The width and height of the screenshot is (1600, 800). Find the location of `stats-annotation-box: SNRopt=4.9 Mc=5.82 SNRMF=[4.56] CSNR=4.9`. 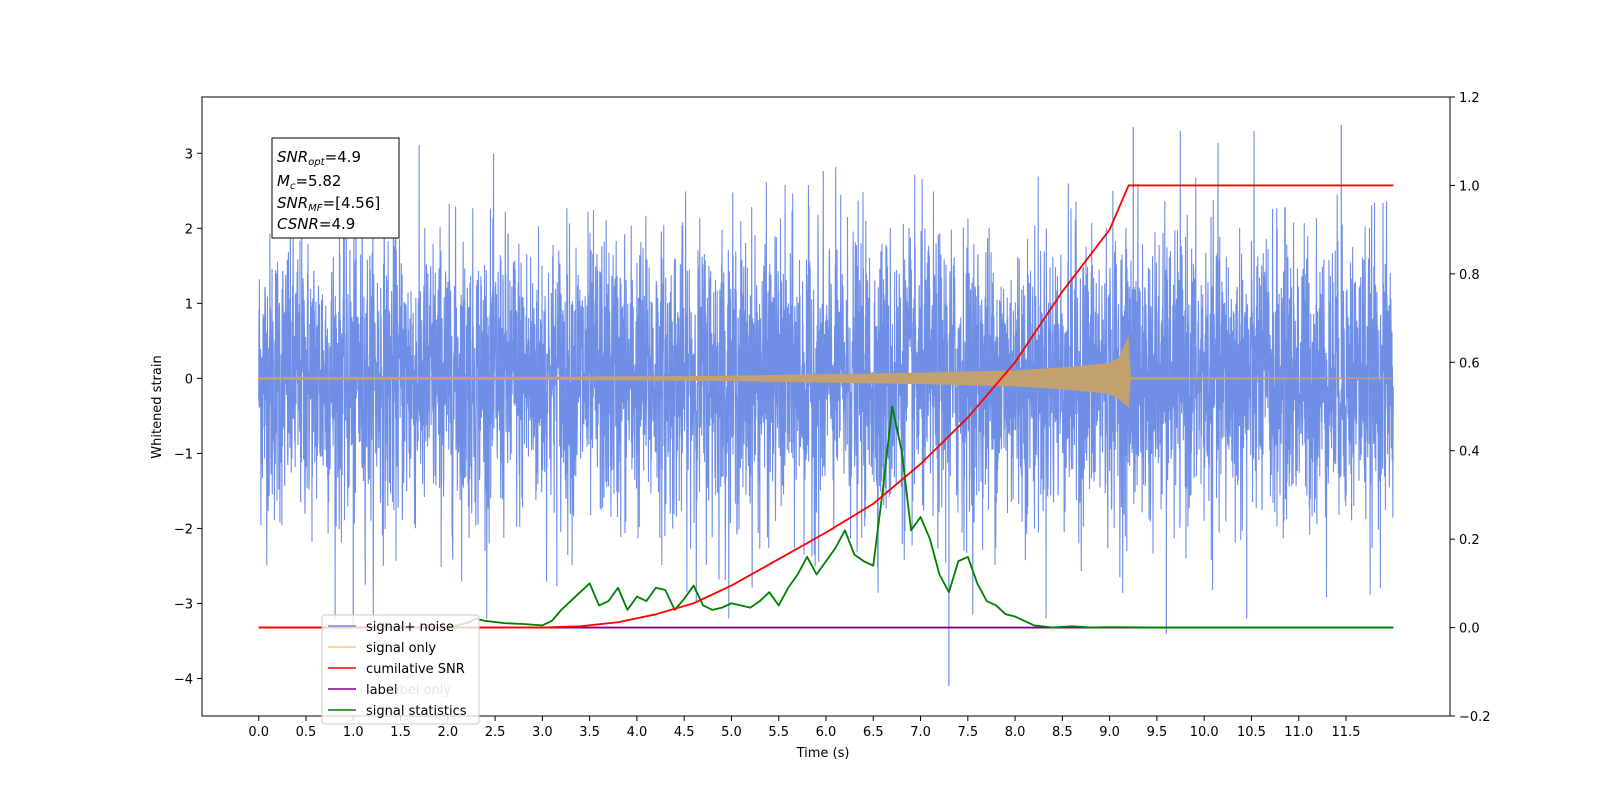

stats-annotation-box: SNRopt=4.9 Mc=5.82 SNRMF=[4.56] CSNR=4.9 is located at coordinates (335, 188).